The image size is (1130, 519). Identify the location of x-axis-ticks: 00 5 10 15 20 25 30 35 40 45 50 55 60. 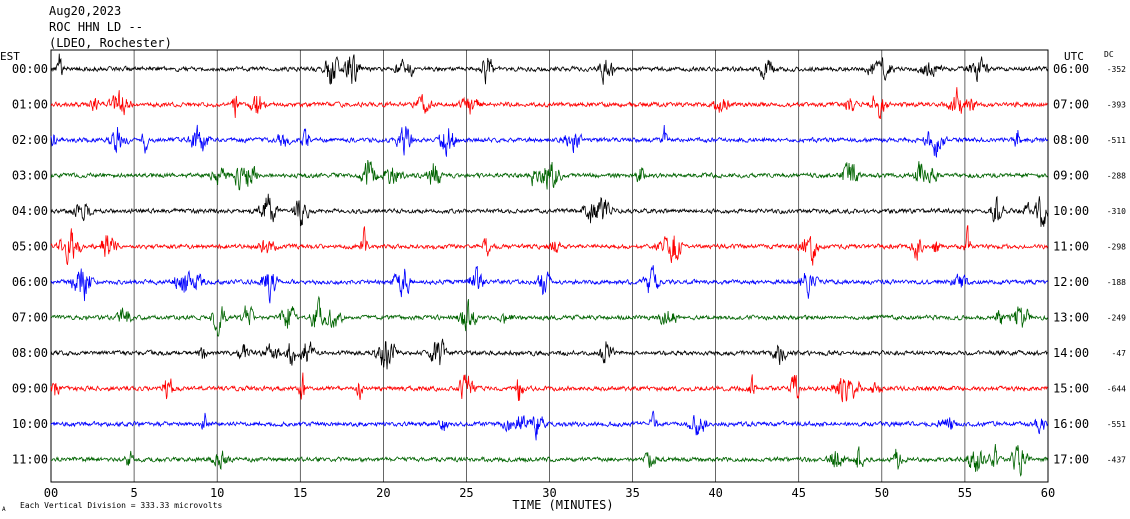
(549, 493).